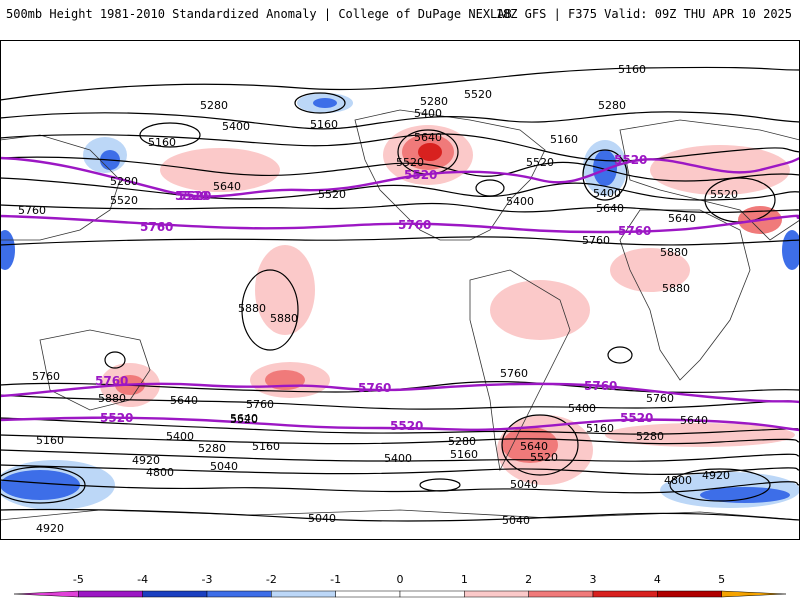 The height and width of the screenshot is (600, 800). What do you see at coordinates (657, 579) in the screenshot?
I see `colorbar-tick-label: 4` at bounding box center [657, 579].